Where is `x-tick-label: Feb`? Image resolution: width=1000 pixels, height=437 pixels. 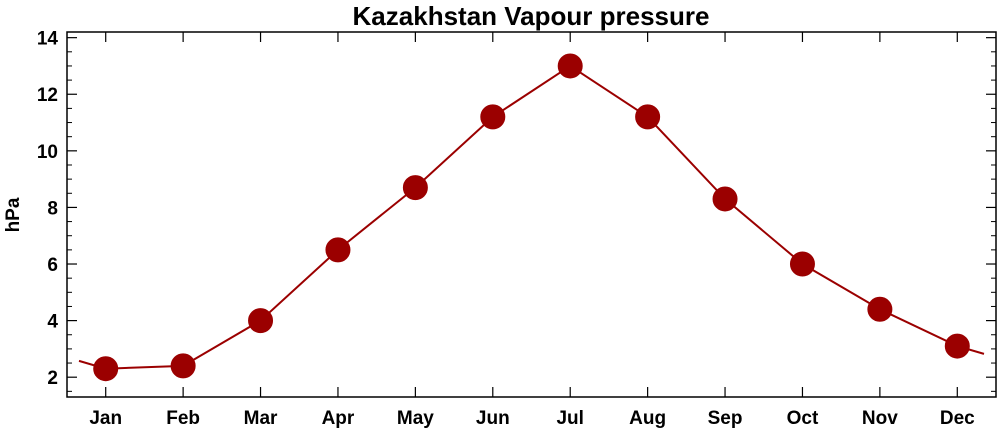 x-tick-label: Feb is located at coordinates (183, 418).